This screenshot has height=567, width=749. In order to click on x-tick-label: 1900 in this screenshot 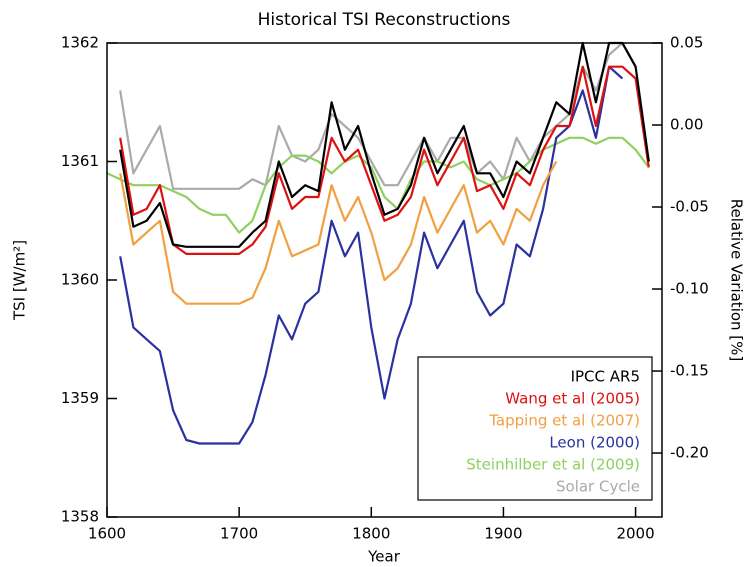, I will do `click(503, 534)`.